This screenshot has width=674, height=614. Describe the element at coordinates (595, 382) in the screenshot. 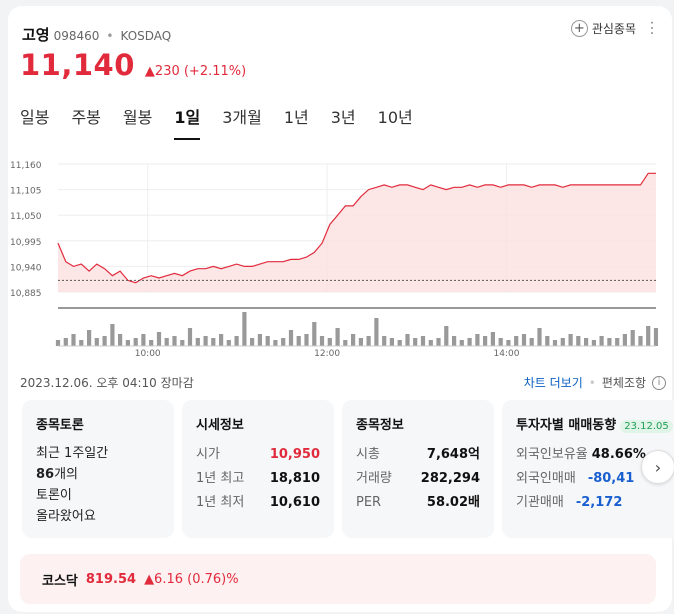

I see `chart-links: 차트 더보기 • 편체조항 i` at that location.